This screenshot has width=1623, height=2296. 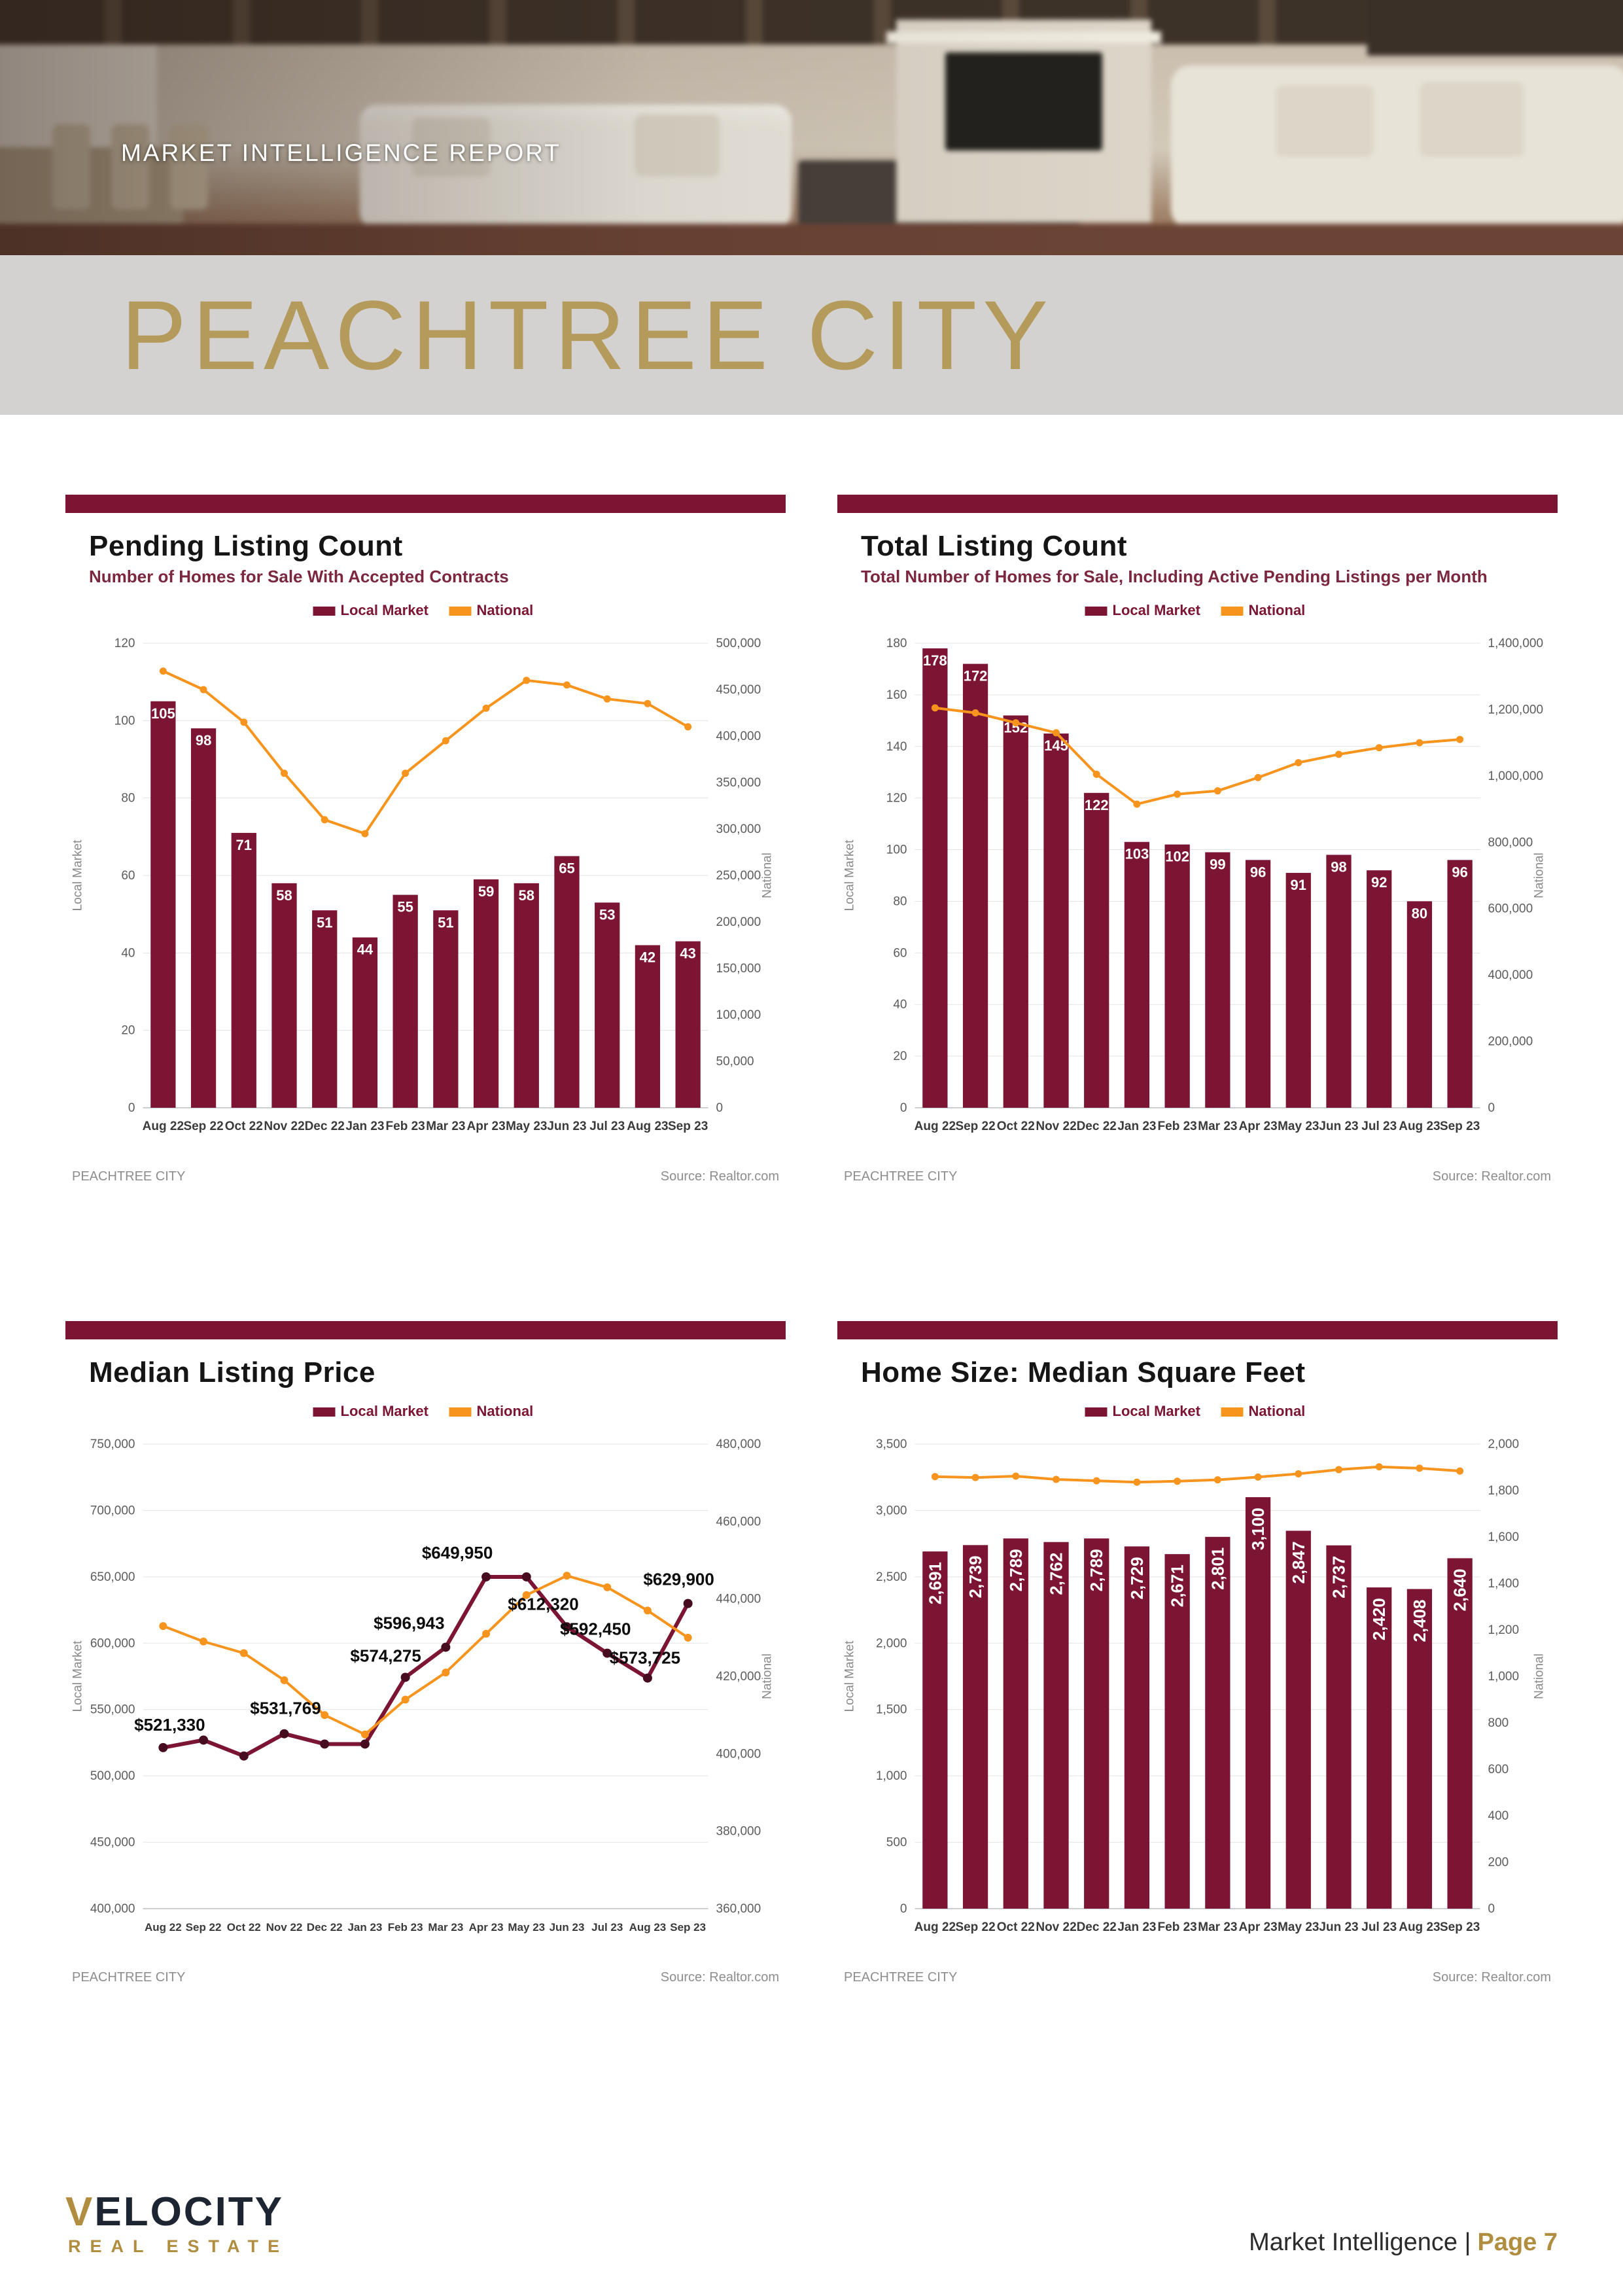 I want to click on svg-text: 59, so click(x=486, y=891).